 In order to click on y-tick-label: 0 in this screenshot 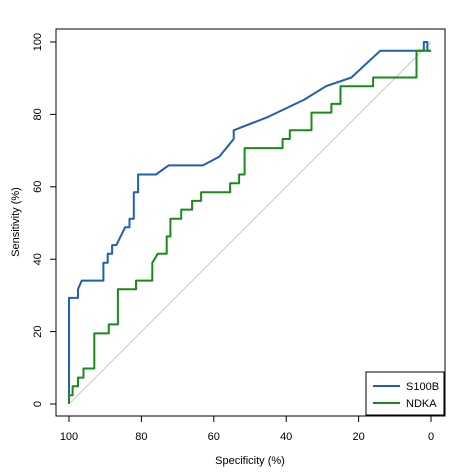, I will do `click(38, 404)`.